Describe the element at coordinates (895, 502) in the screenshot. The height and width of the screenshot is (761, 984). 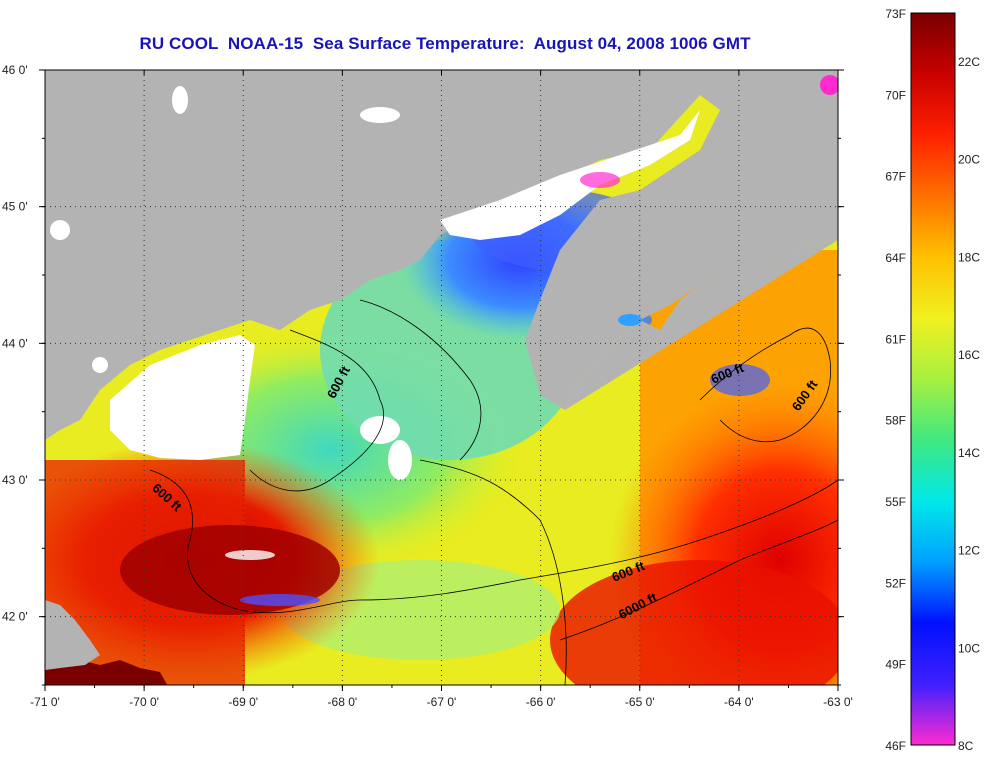
I see `fahrenheit-label: 55F` at that location.